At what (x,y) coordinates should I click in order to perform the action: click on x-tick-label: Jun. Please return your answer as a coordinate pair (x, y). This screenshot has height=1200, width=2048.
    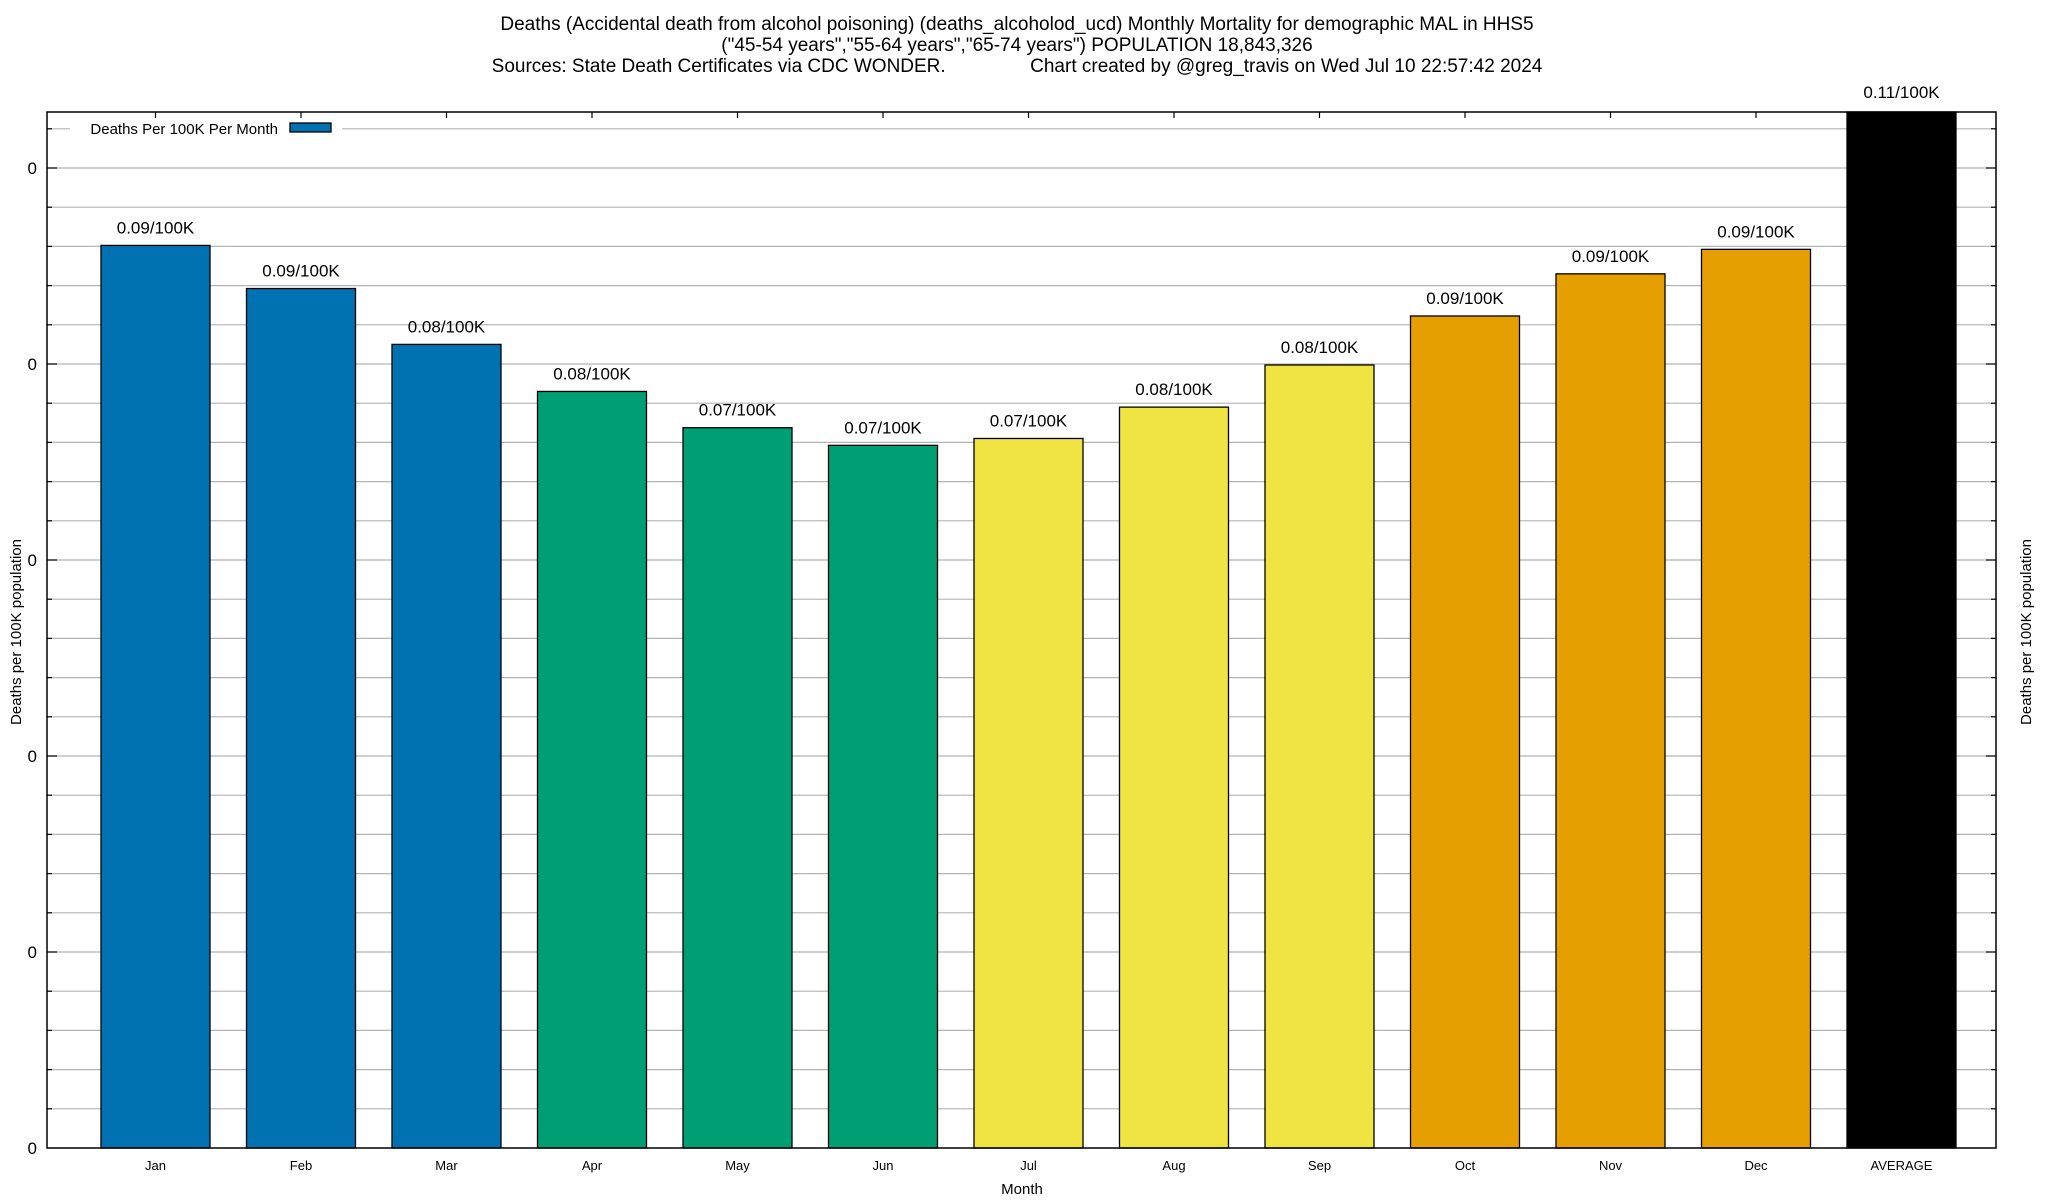
    Looking at the image, I should click on (883, 1165).